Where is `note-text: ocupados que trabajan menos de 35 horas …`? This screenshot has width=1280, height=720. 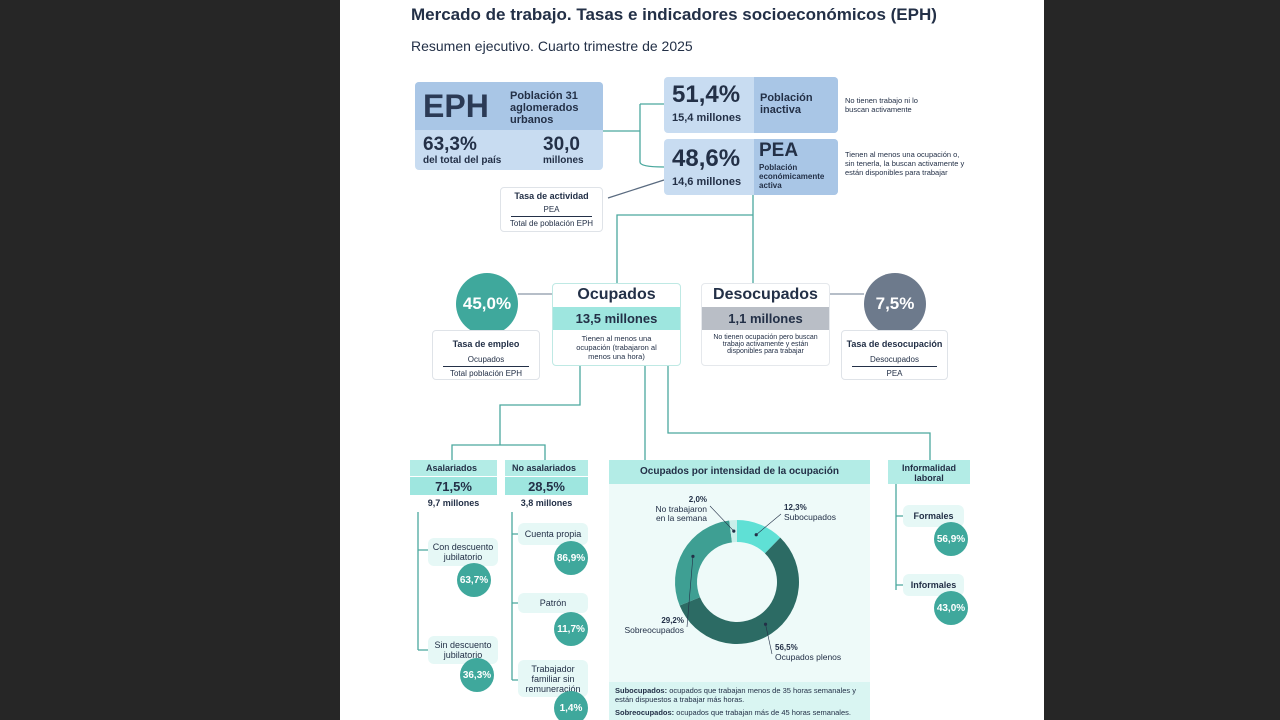
note-text: ocupados que trabajan menos de 35 horas … is located at coordinates (735, 695).